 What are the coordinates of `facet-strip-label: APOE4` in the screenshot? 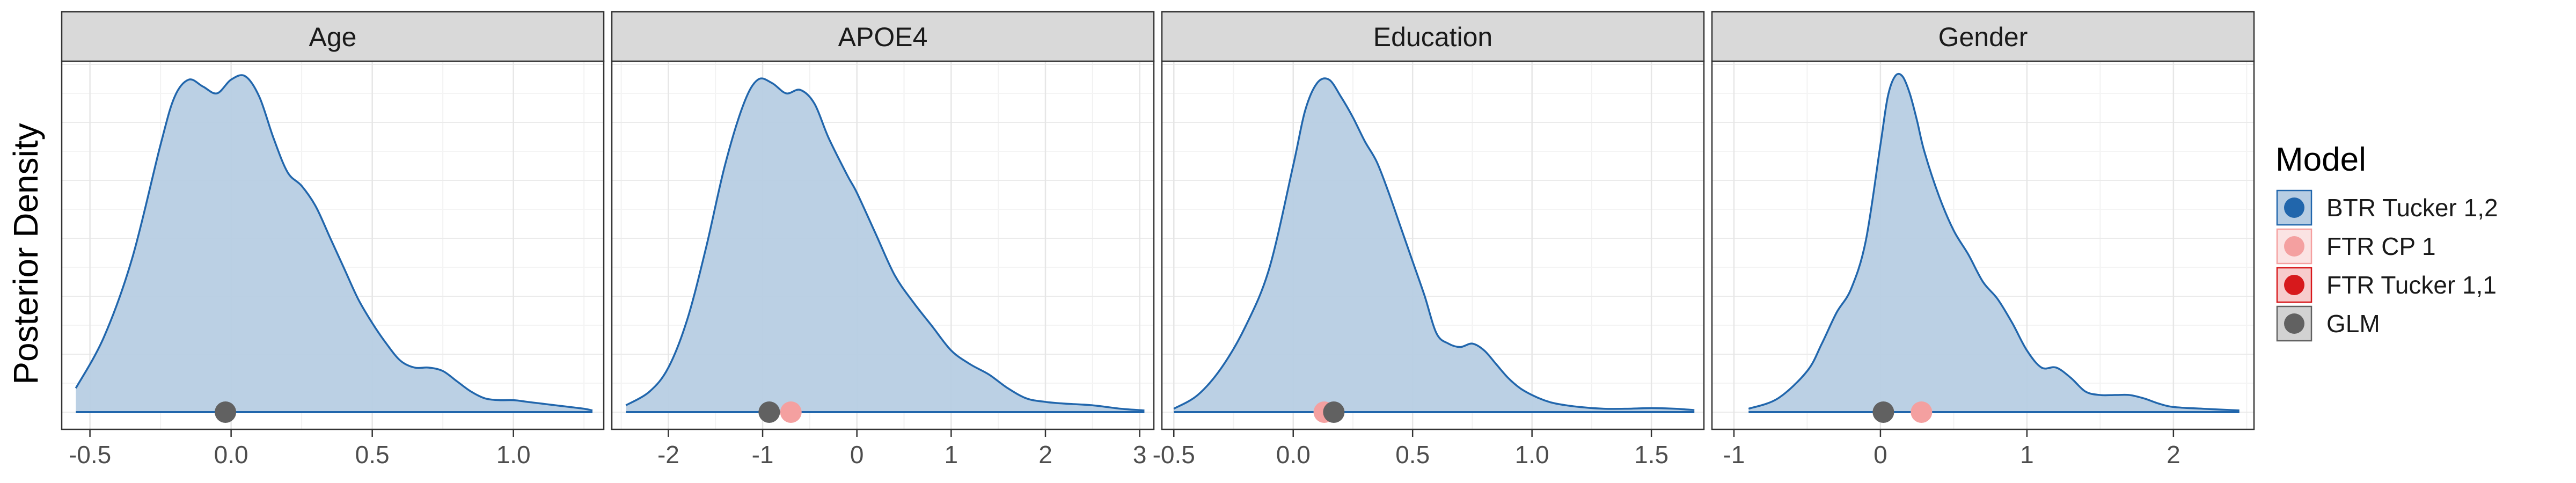 It's located at (883, 37).